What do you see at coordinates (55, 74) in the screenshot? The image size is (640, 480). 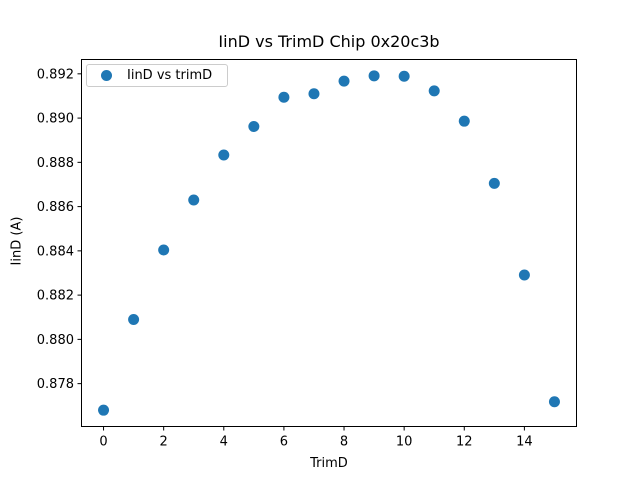 I see `y-tick-label: 0.892` at bounding box center [55, 74].